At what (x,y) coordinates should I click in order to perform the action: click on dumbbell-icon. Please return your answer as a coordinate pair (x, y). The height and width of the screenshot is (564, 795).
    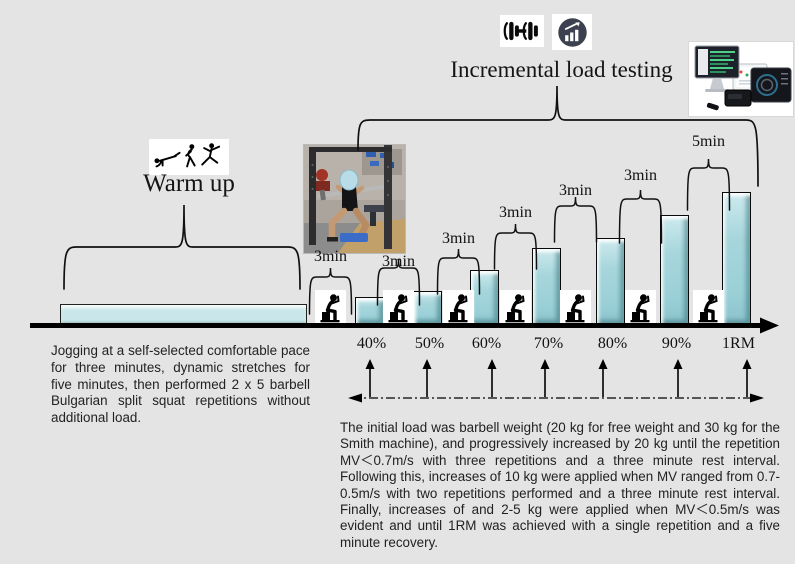
    Looking at the image, I should click on (522, 31).